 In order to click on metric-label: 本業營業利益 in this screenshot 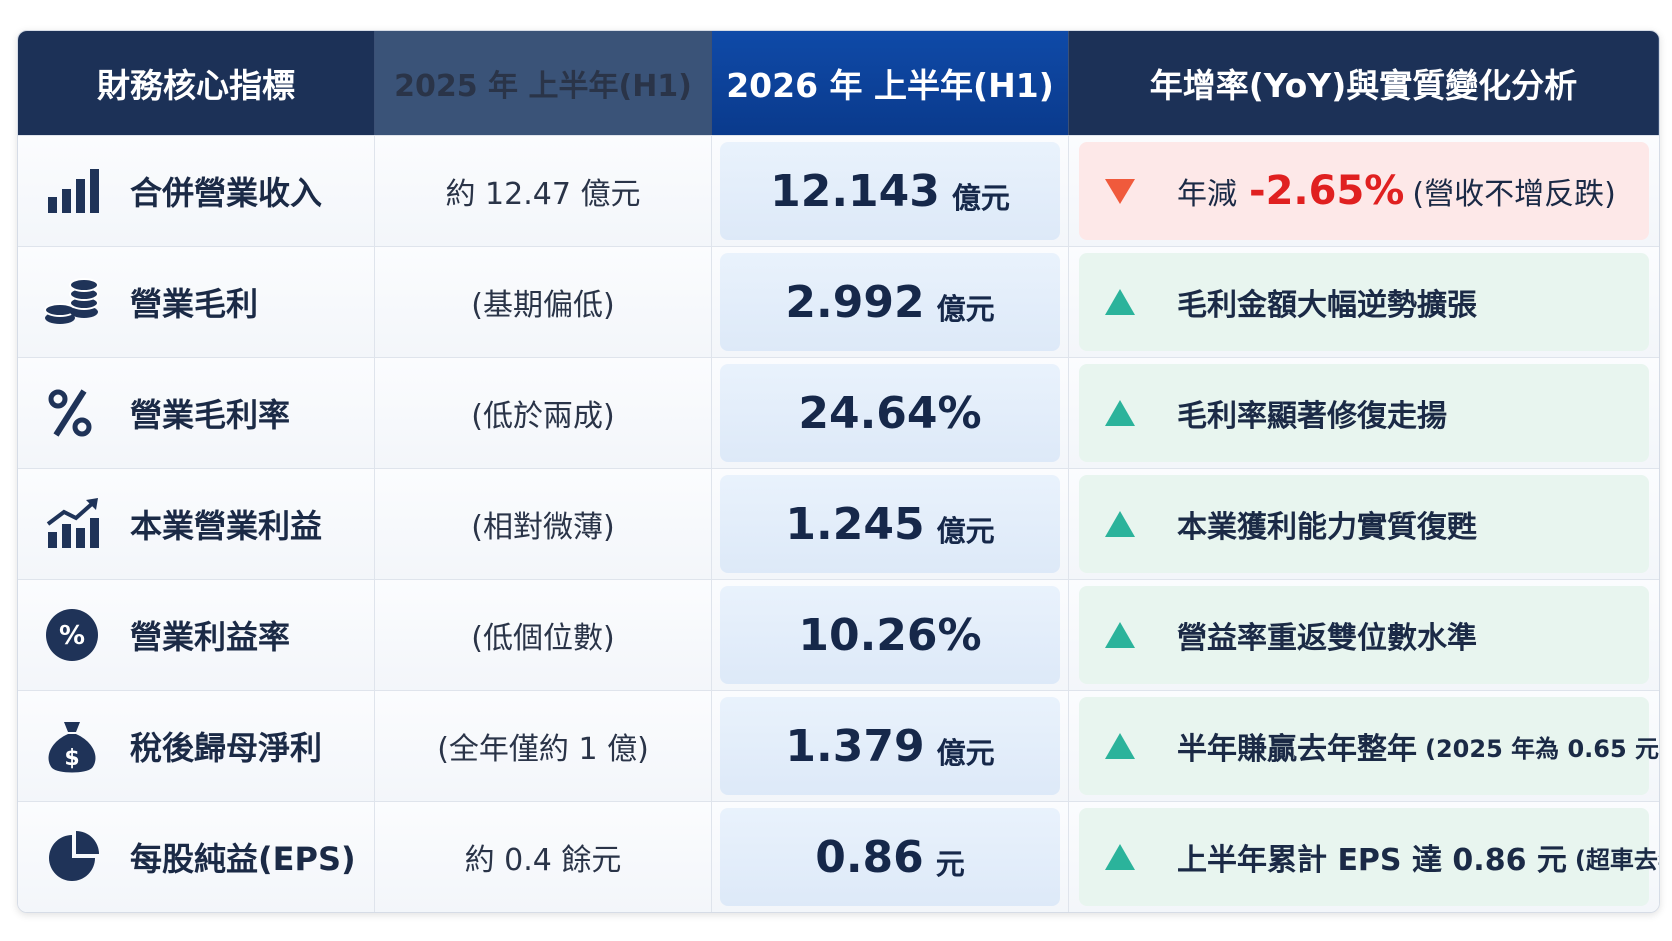, I will do `click(226, 526)`.